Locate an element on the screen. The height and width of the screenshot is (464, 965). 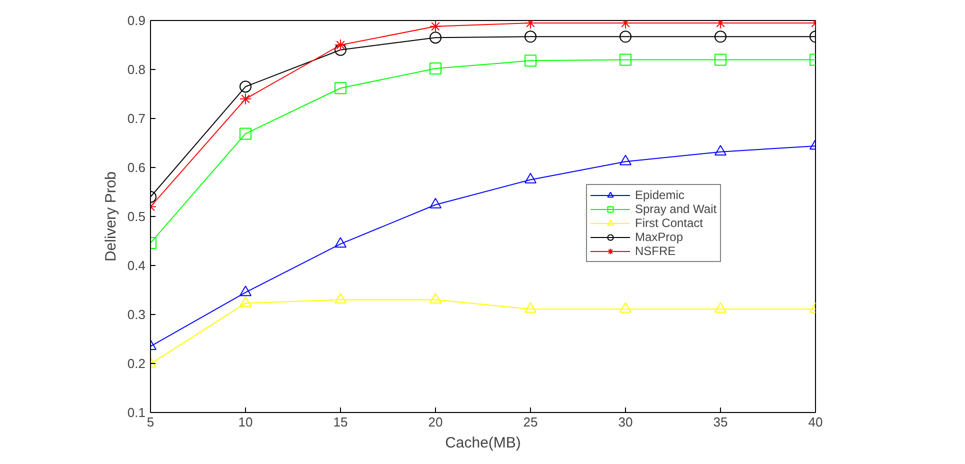
x-tick-label: 40 is located at coordinates (815, 422).